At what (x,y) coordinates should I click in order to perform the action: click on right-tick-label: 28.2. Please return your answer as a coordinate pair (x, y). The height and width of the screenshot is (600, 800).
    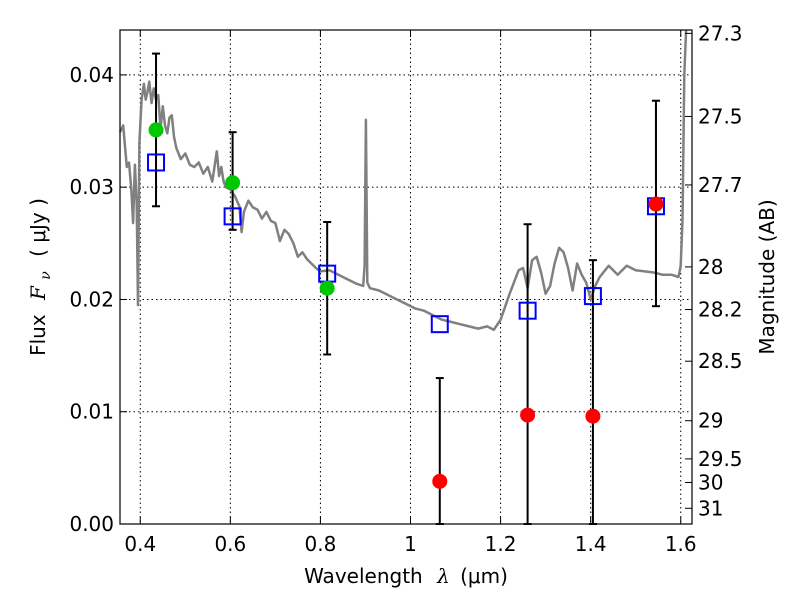
    Looking at the image, I should click on (720, 310).